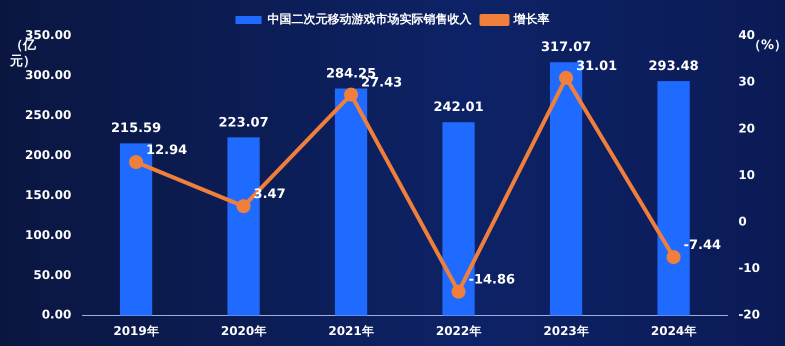 The image size is (785, 346). Describe the element at coordinates (566, 48) in the screenshot. I see `data-label: 317.07` at that location.